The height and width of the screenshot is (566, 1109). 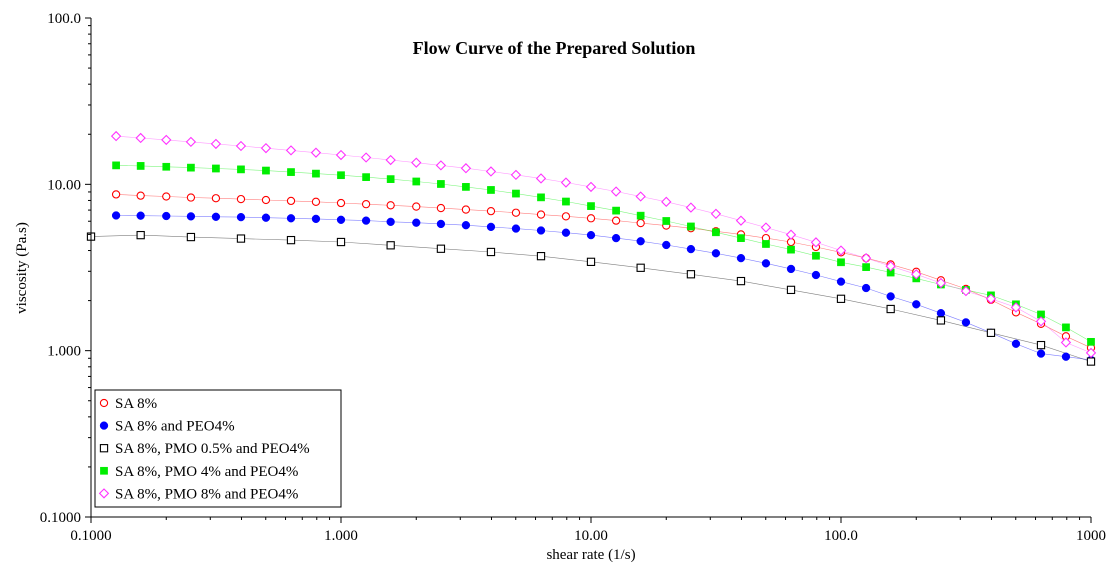 What do you see at coordinates (341, 536) in the screenshot?
I see `x-tick-label: 1.000` at bounding box center [341, 536].